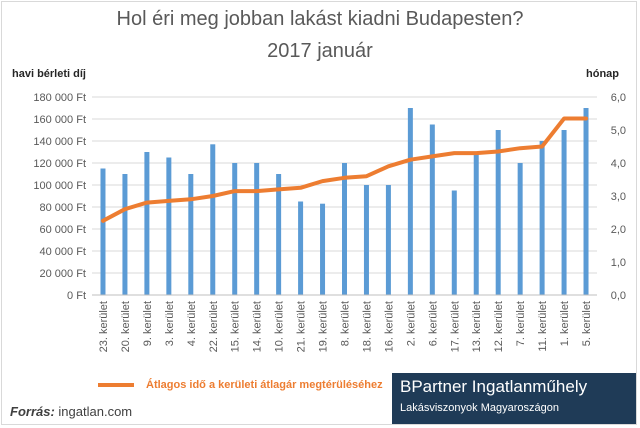 The image size is (640, 428). I want to click on x-tick-label: 13. kerület, so click(477, 326).